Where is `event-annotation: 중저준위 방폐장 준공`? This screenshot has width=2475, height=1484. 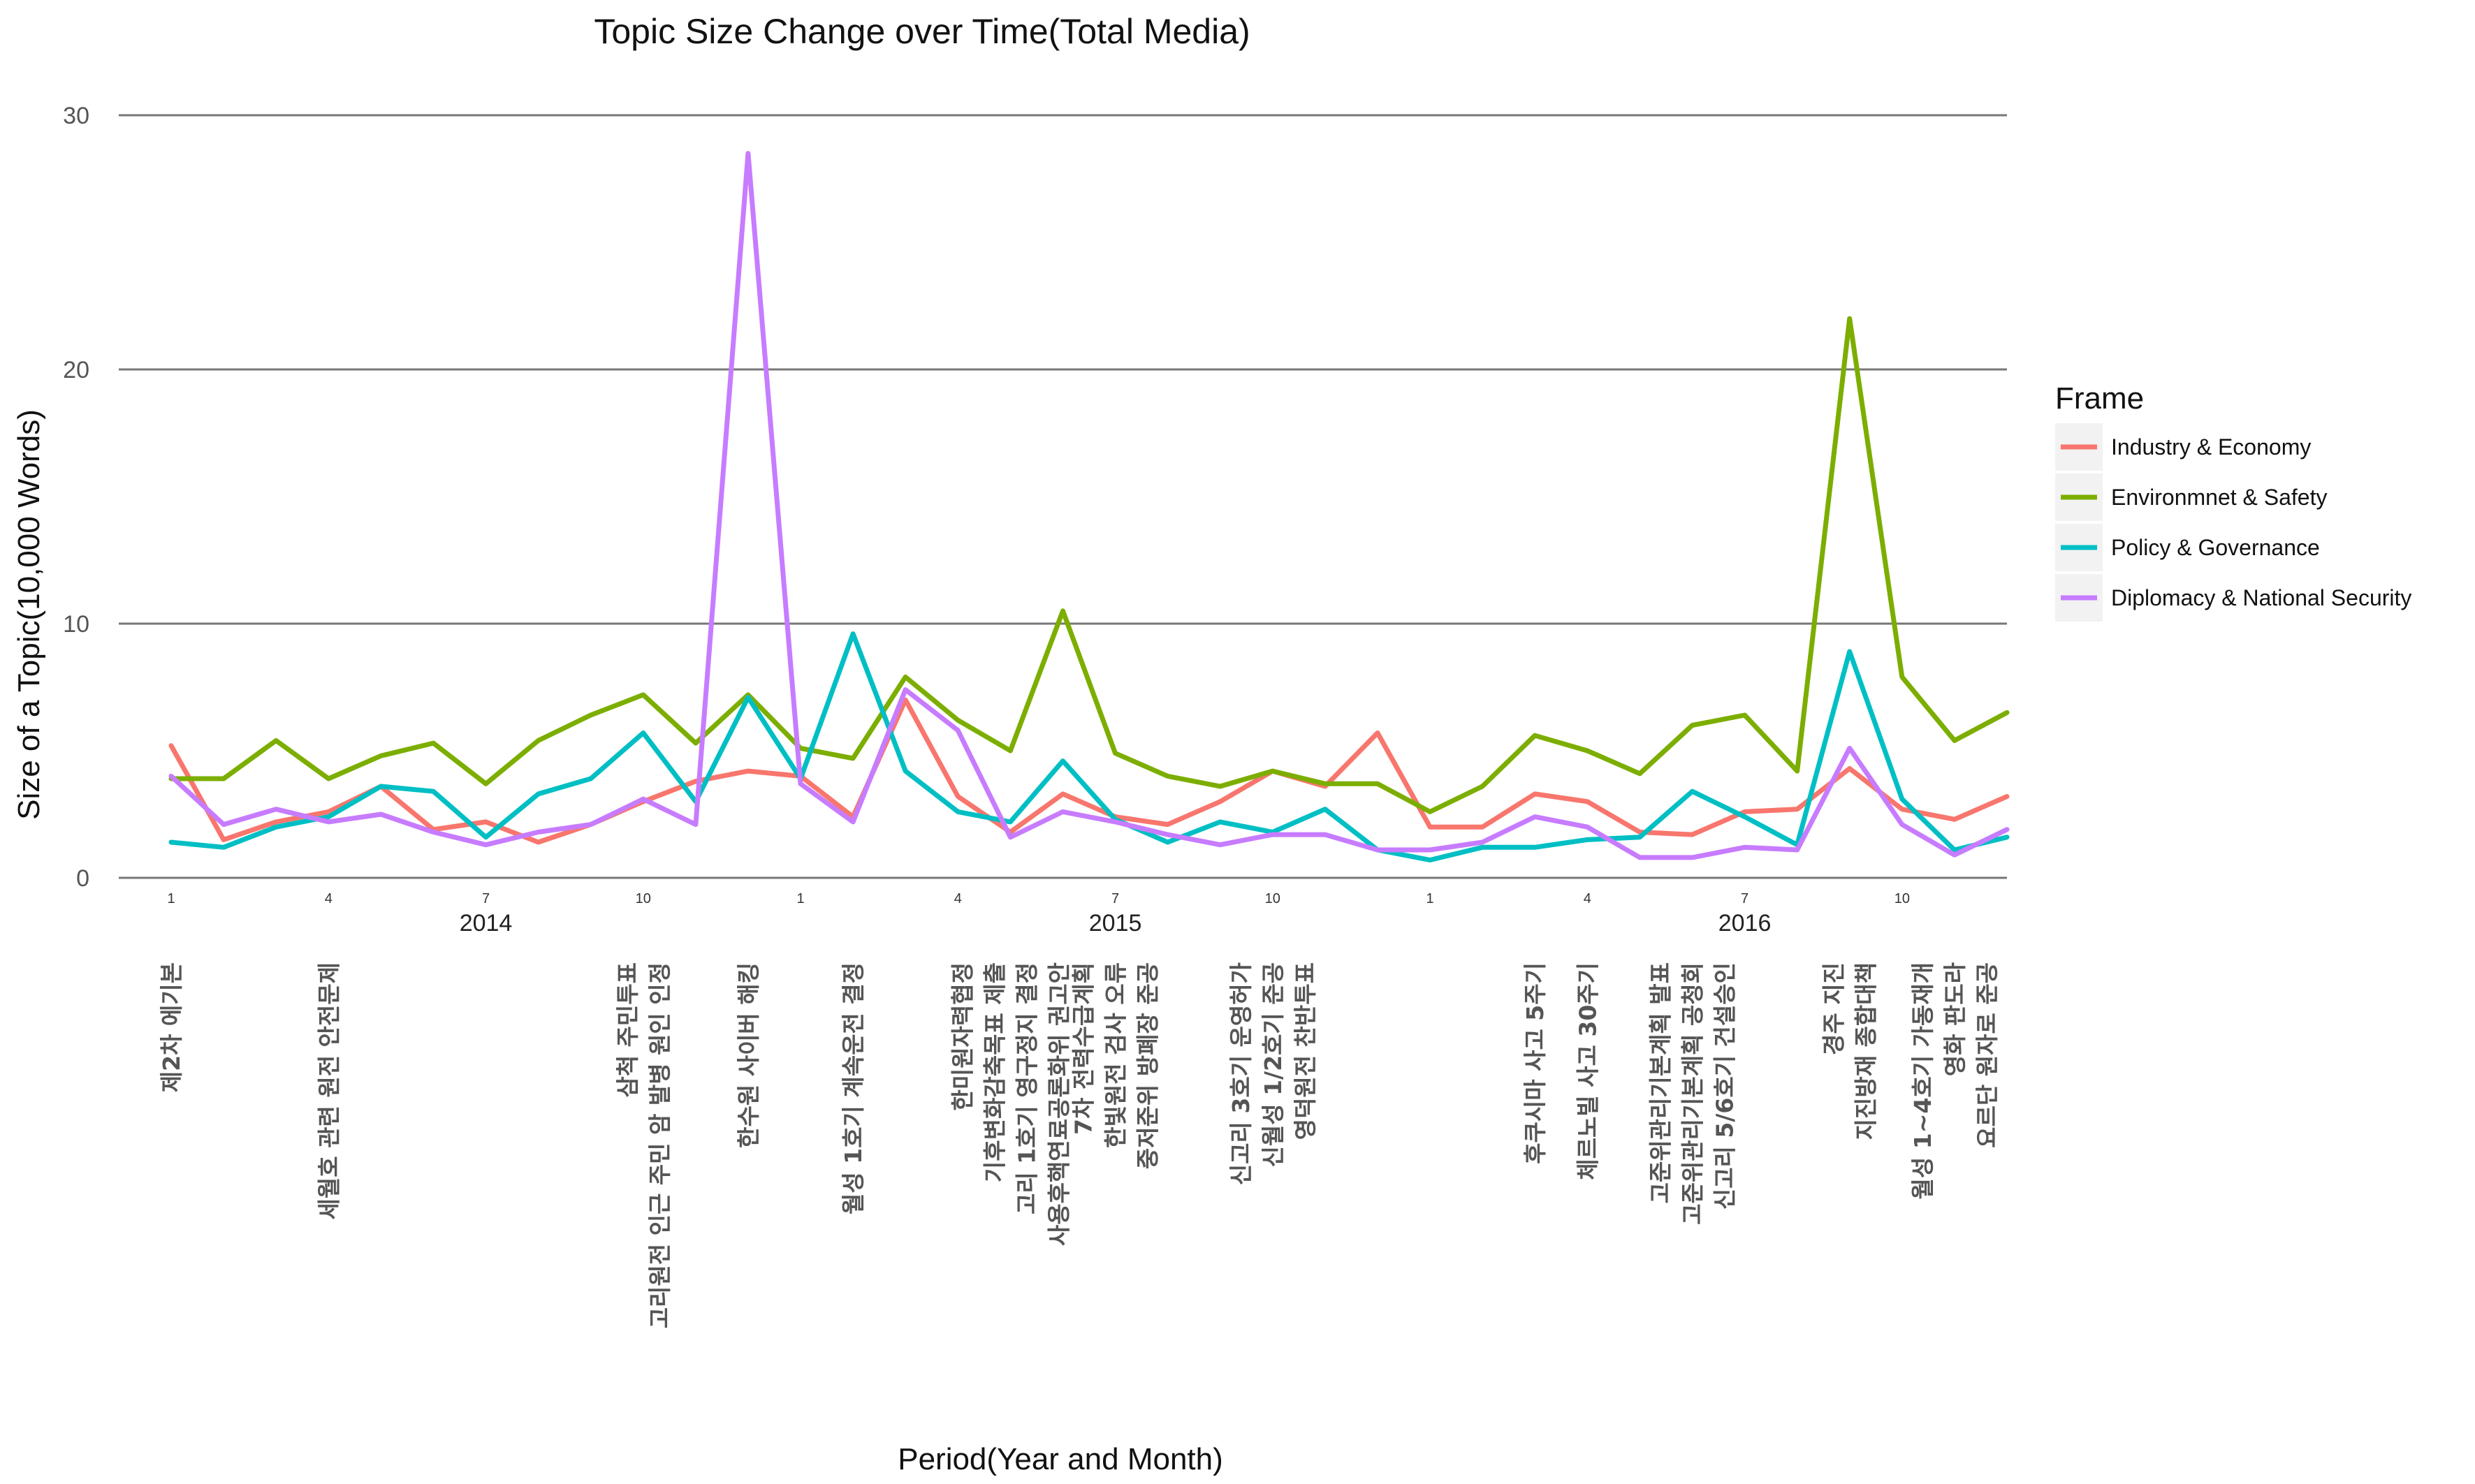
event-annotation: 중저준위 방폐장 준공 is located at coordinates (1148, 1065).